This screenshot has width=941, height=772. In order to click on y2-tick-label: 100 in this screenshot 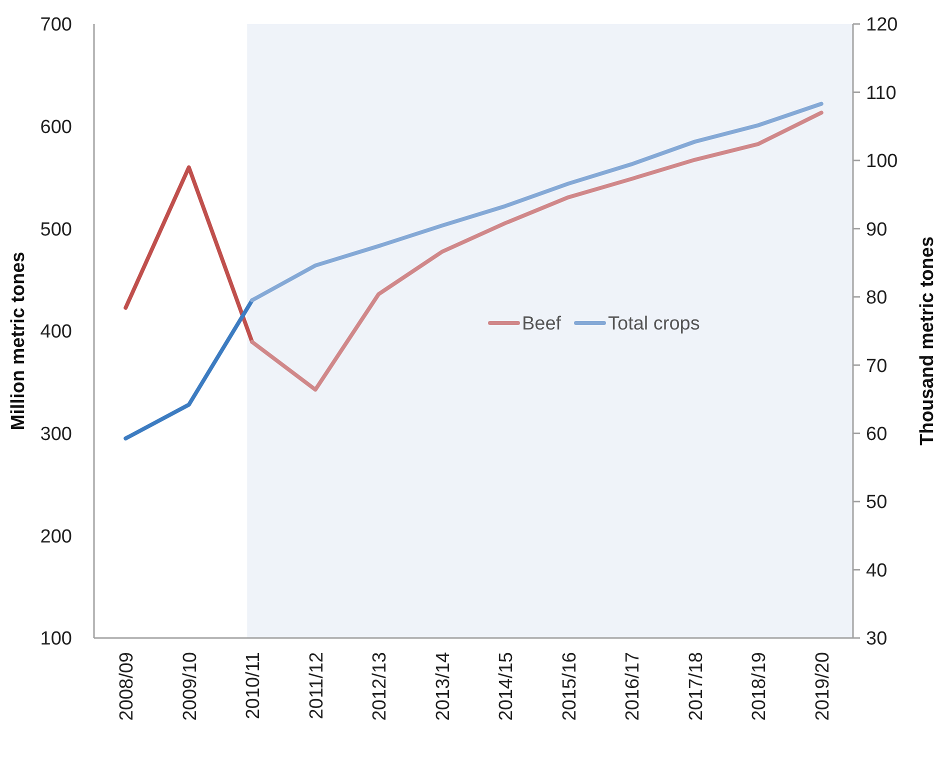, I will do `click(882, 161)`.